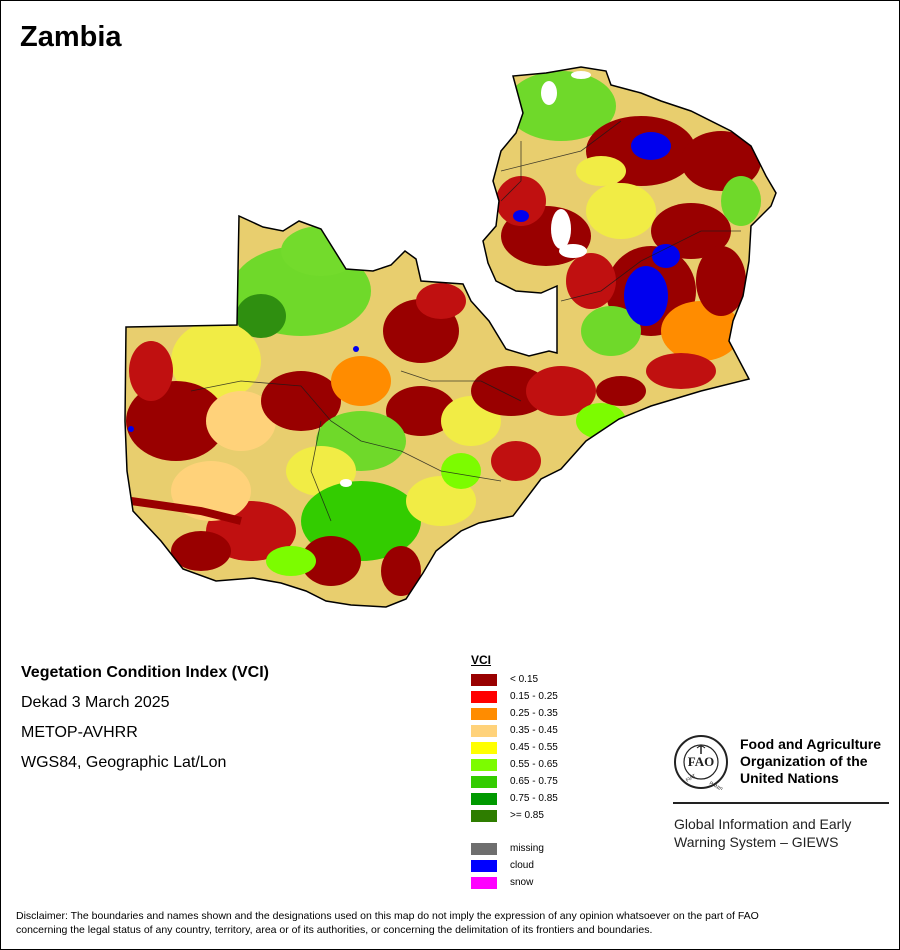  I want to click on legend-item: missing, so click(514, 848).